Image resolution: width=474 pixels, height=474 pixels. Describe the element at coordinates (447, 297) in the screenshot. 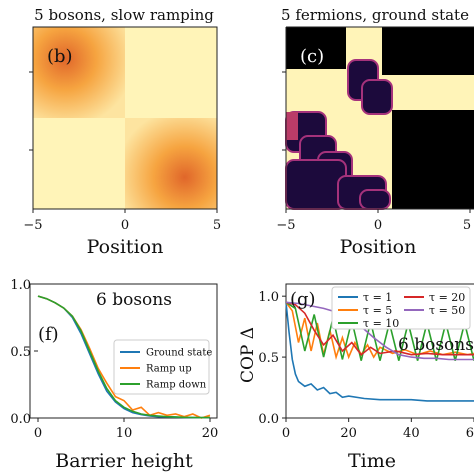

I see `legend-entry: τ = 20` at that location.